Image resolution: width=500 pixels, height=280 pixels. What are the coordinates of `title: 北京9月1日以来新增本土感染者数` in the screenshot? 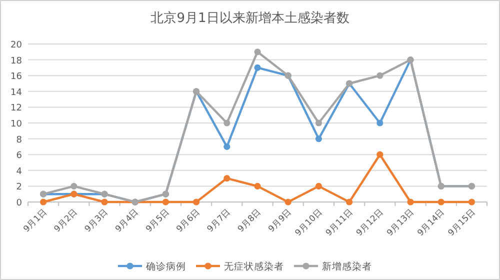 It's located at (250, 18).